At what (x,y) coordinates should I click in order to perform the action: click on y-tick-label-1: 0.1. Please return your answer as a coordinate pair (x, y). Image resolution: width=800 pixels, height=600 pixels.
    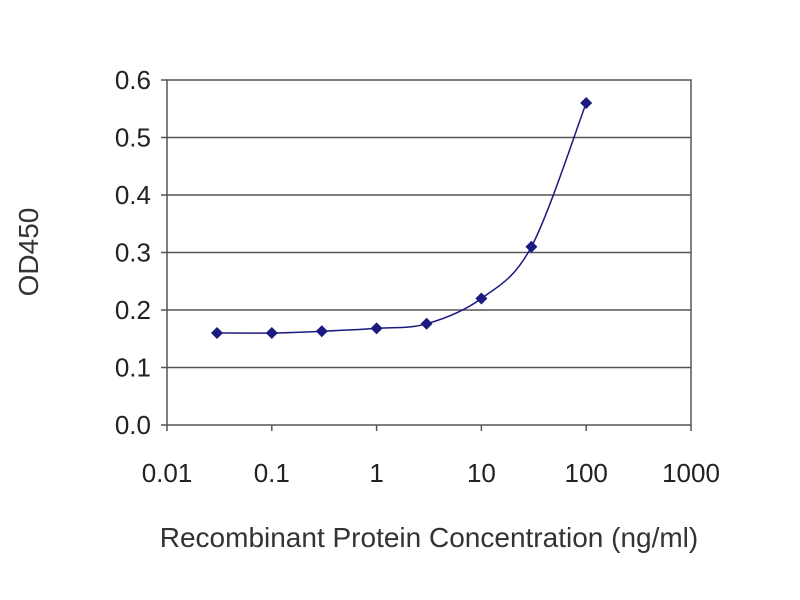
    Looking at the image, I should click on (133, 368).